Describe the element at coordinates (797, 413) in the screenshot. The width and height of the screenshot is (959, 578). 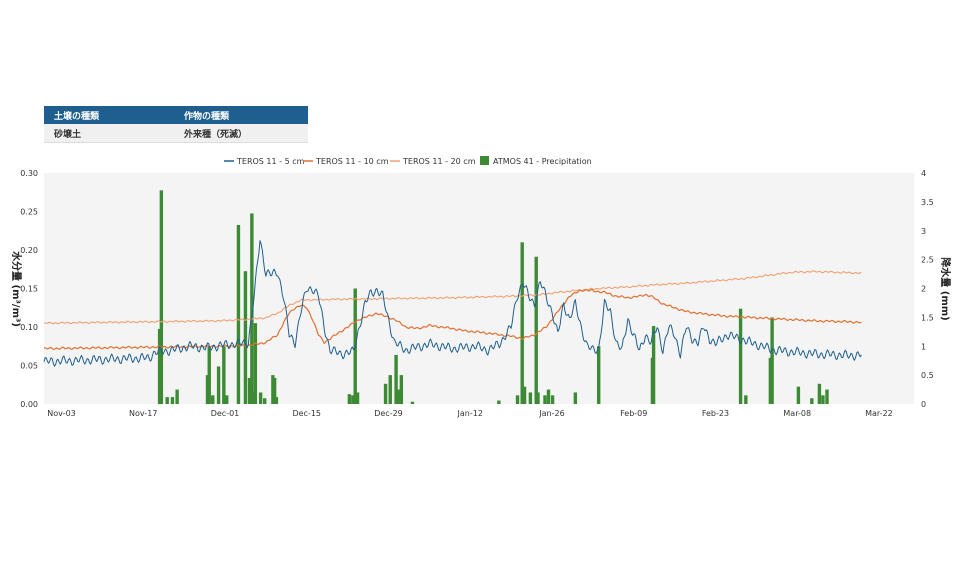
I see `x-tick-label: Mar-08` at that location.